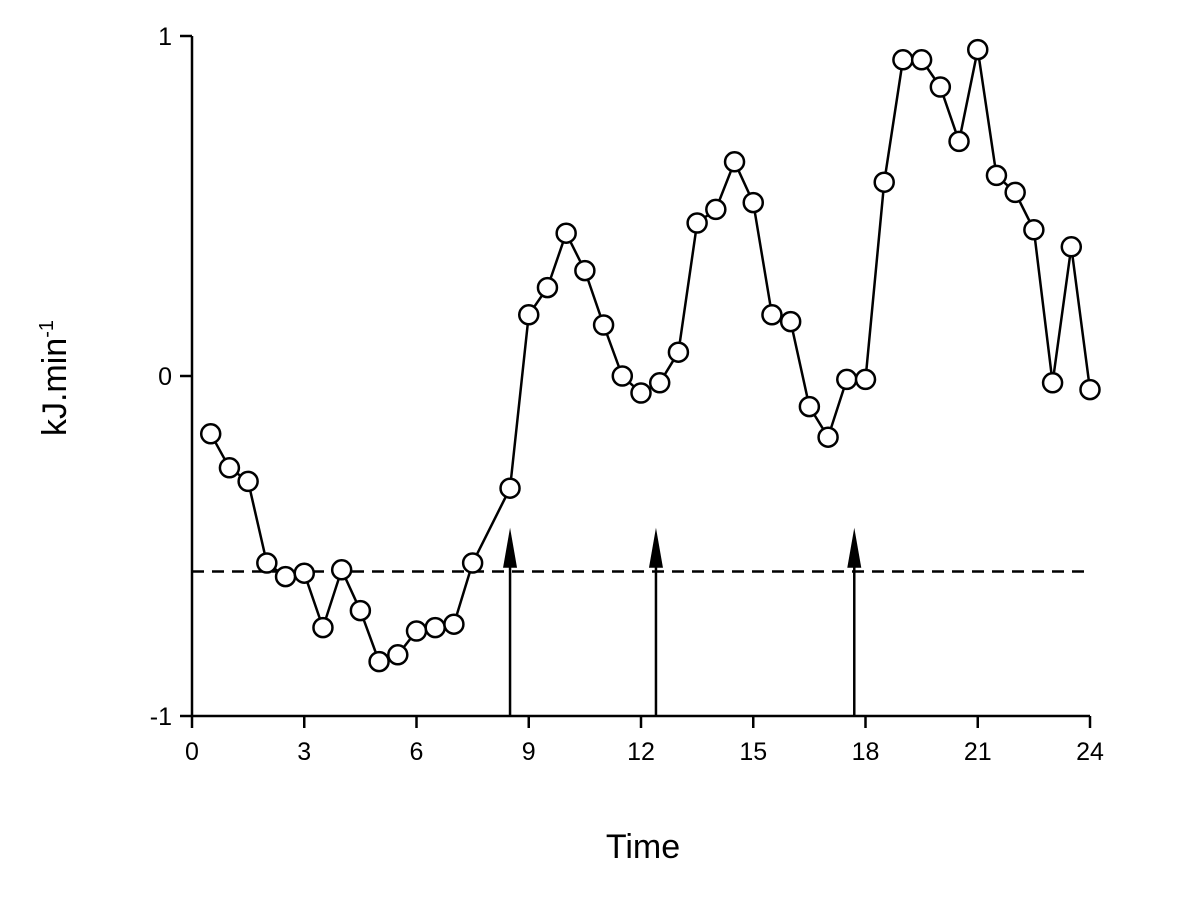  What do you see at coordinates (866, 752) in the screenshot?
I see `x-tick-label: 18` at bounding box center [866, 752].